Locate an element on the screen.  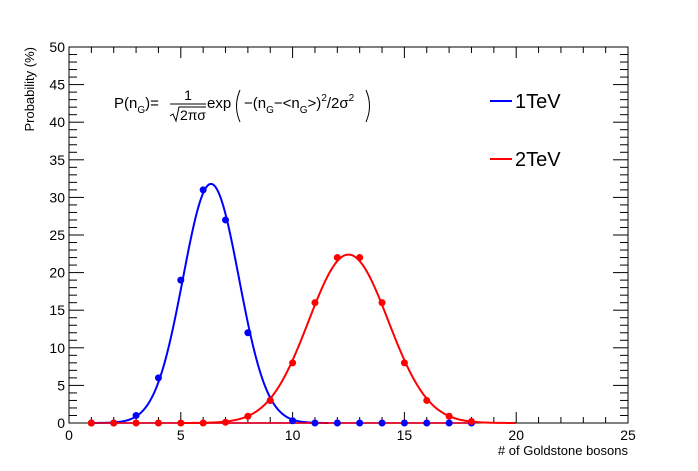
y-tick-label: 25 is located at coordinates (57, 235).